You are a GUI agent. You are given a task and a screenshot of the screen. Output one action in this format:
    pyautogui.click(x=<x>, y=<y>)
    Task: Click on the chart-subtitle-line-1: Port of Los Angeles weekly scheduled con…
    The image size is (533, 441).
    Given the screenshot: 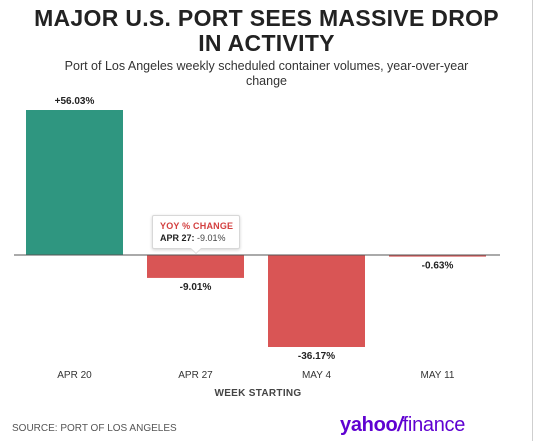 What is the action you would take?
    pyautogui.click(x=266, y=66)
    